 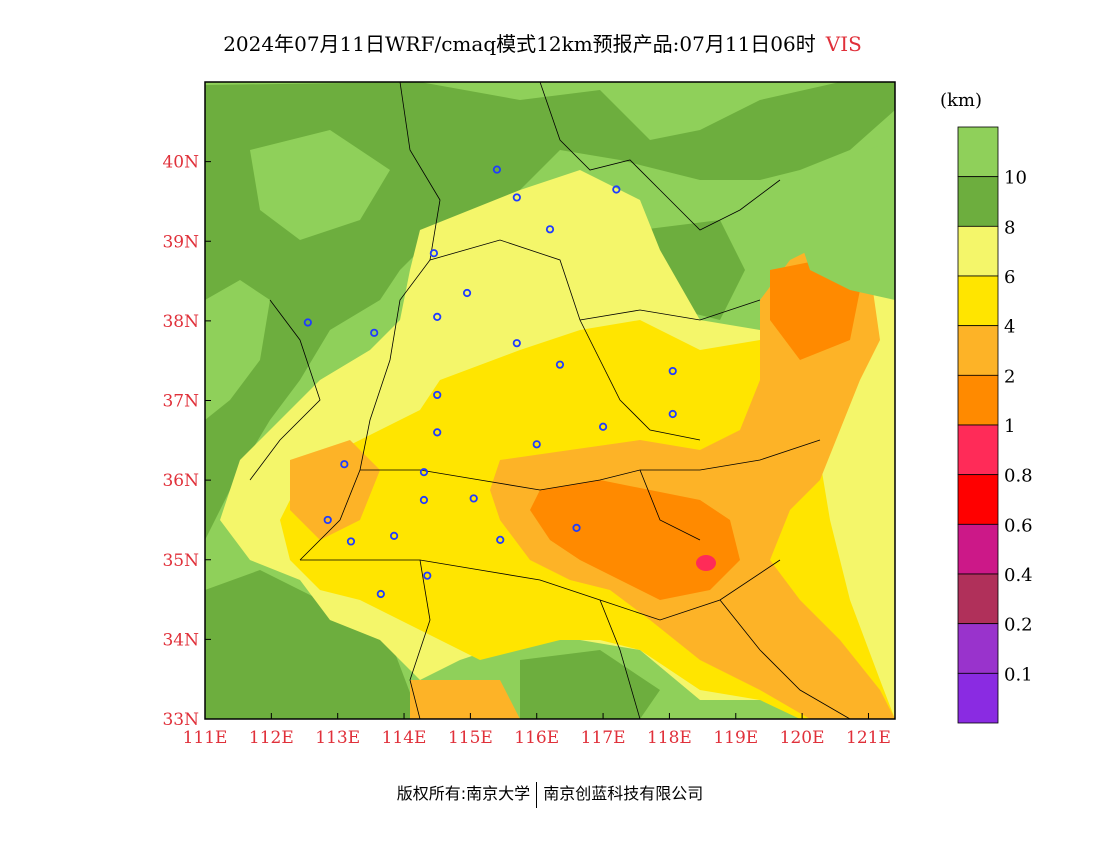 What do you see at coordinates (623, 793) in the screenshot?
I see `copyright-right: 南京创蓝科技有限公司` at bounding box center [623, 793].